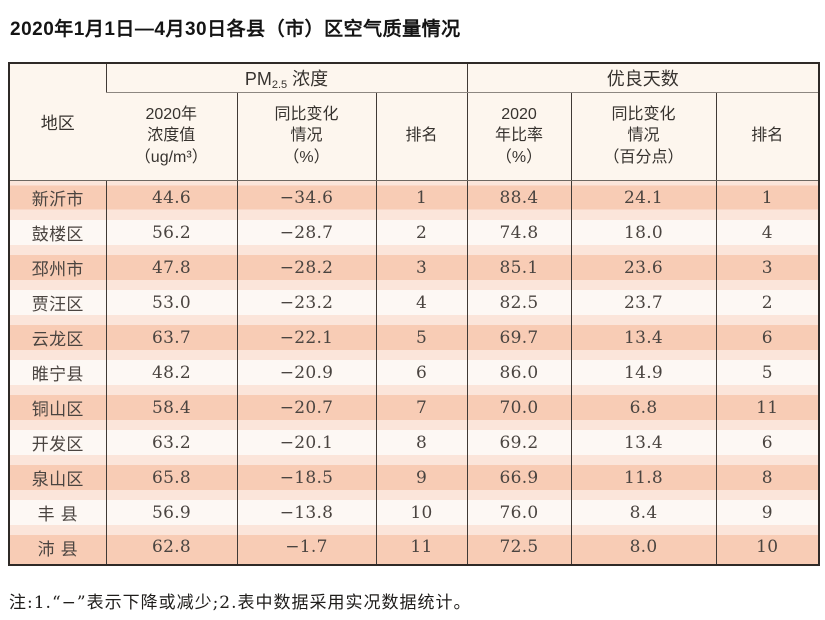 Image resolution: width=825 pixels, height=620 pixels. Describe the element at coordinates (643, 267) in the screenshot. I see `cell-good-days-change: 23.6` at that location.